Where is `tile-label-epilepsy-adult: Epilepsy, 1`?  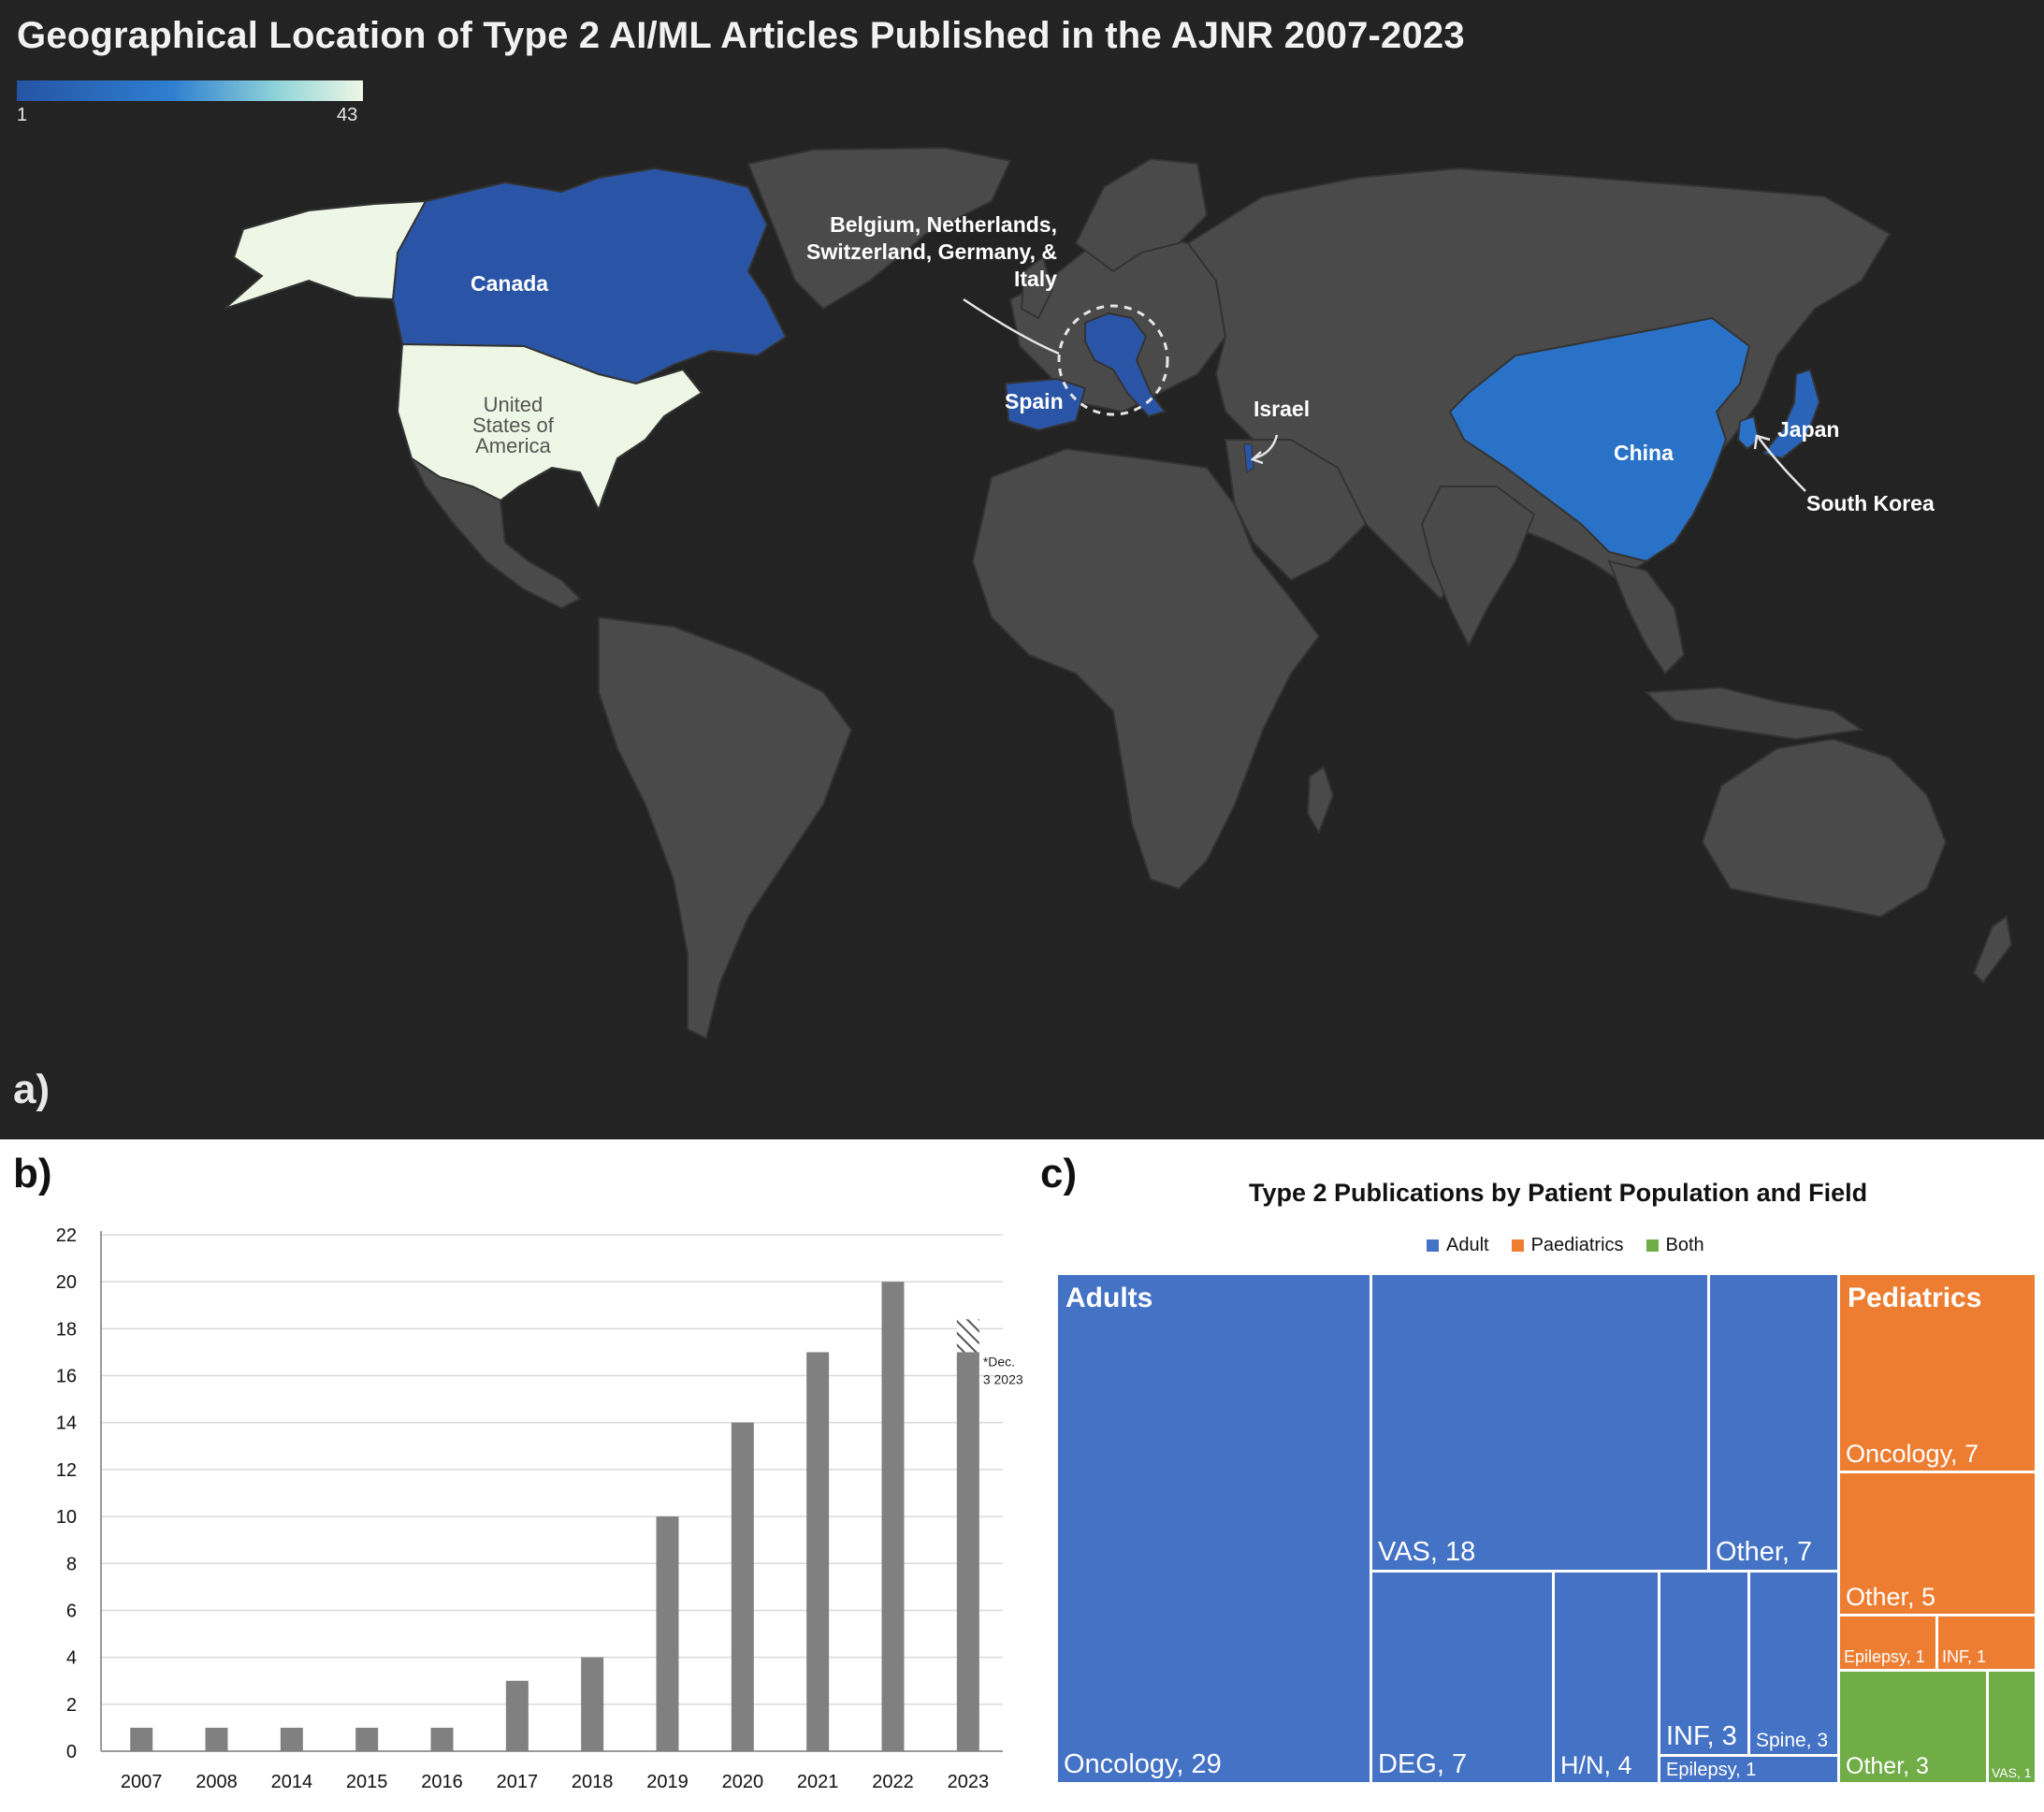
tile-label-epilepsy-adult: Epilepsy, 1 is located at coordinates (1711, 1770).